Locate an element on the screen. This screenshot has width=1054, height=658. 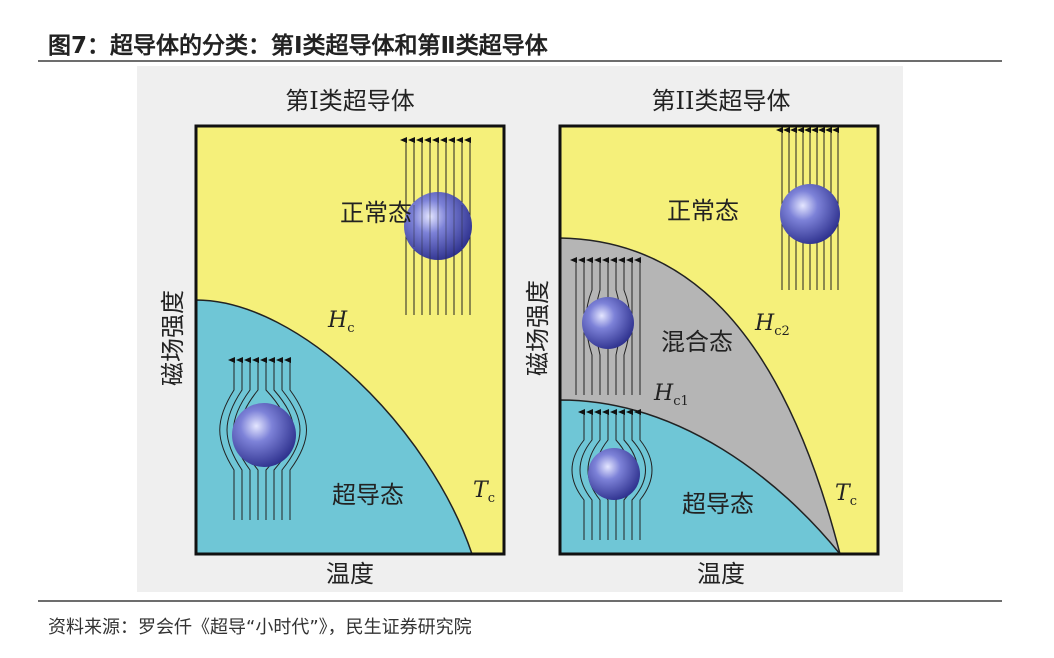
type2-mixed-label: 混合态 is located at coordinates (697, 342).